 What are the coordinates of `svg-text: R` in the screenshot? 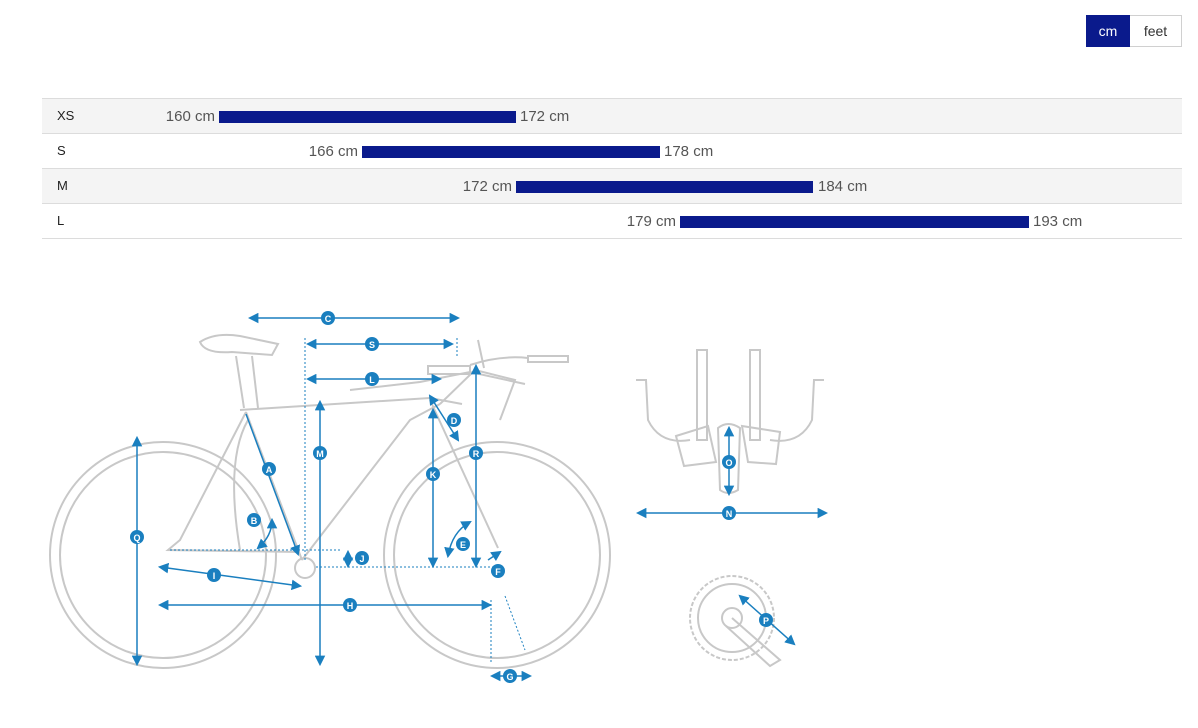 It's located at (476, 454).